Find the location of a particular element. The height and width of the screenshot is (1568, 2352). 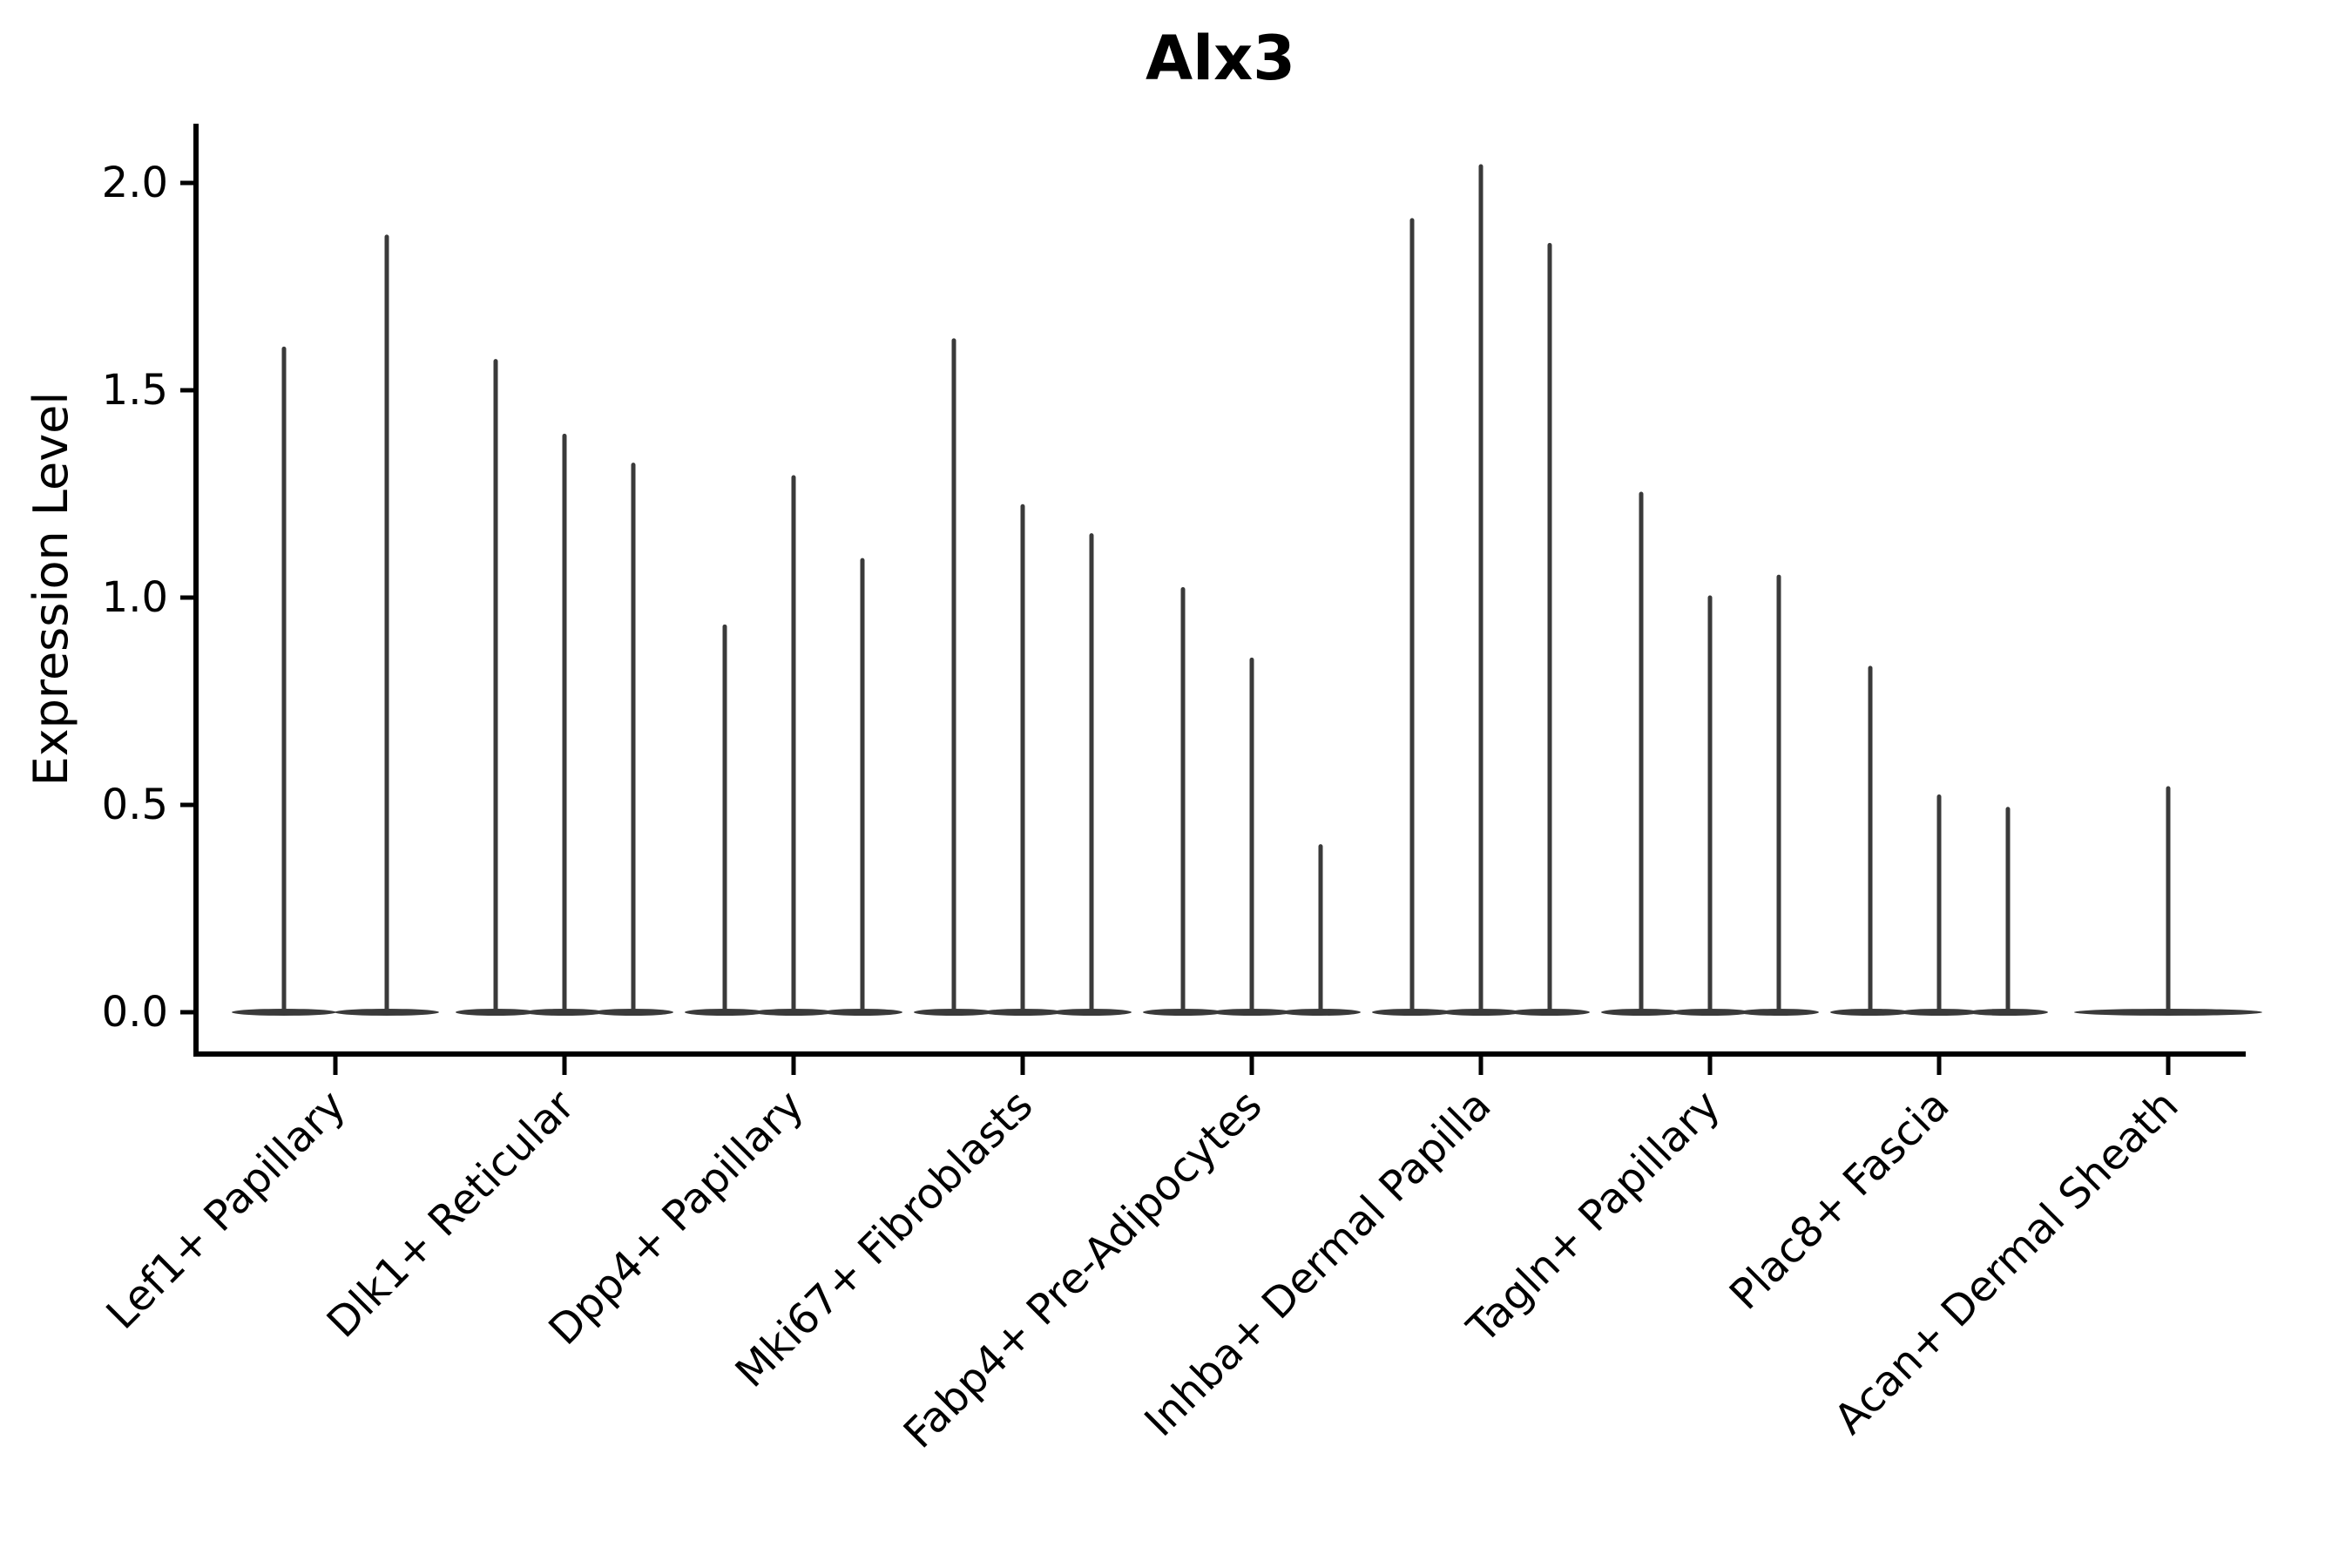

chart-title: Alx3 is located at coordinates (1221, 58).